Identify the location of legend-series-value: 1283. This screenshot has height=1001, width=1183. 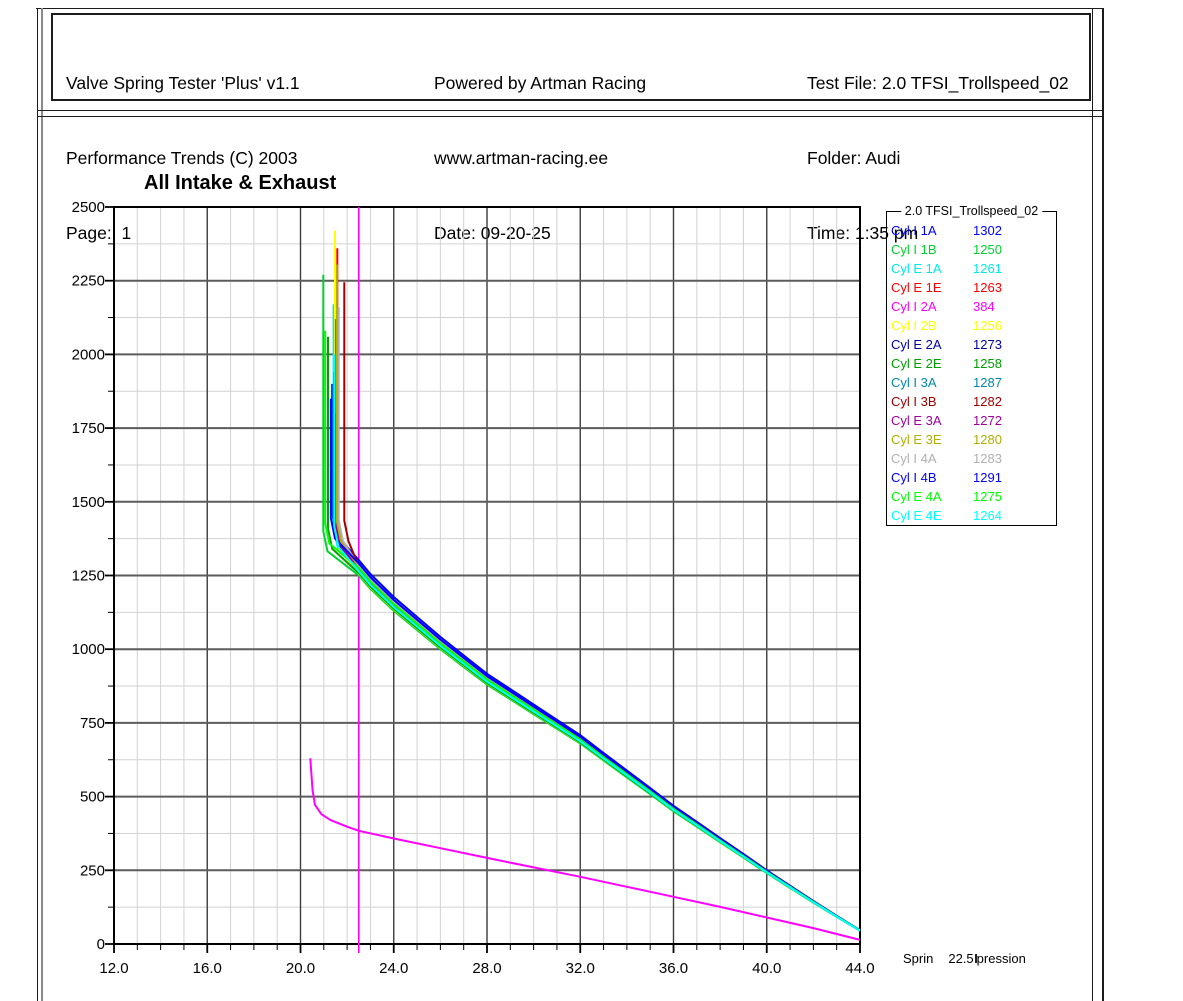
(987, 458).